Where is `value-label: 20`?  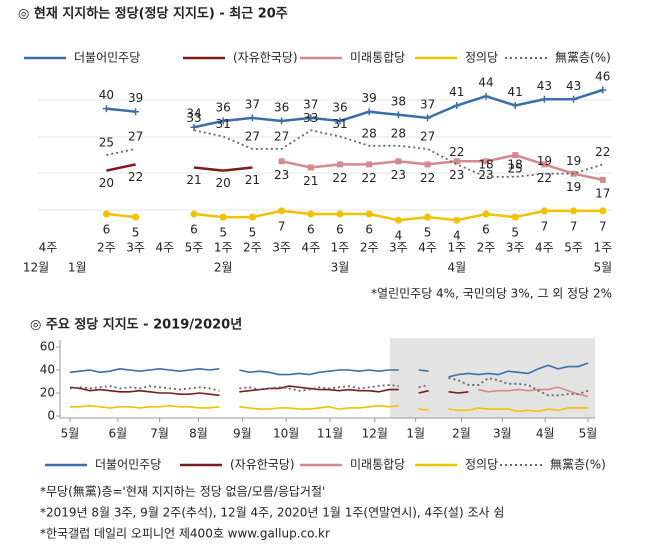 value-label: 20 is located at coordinates (106, 183).